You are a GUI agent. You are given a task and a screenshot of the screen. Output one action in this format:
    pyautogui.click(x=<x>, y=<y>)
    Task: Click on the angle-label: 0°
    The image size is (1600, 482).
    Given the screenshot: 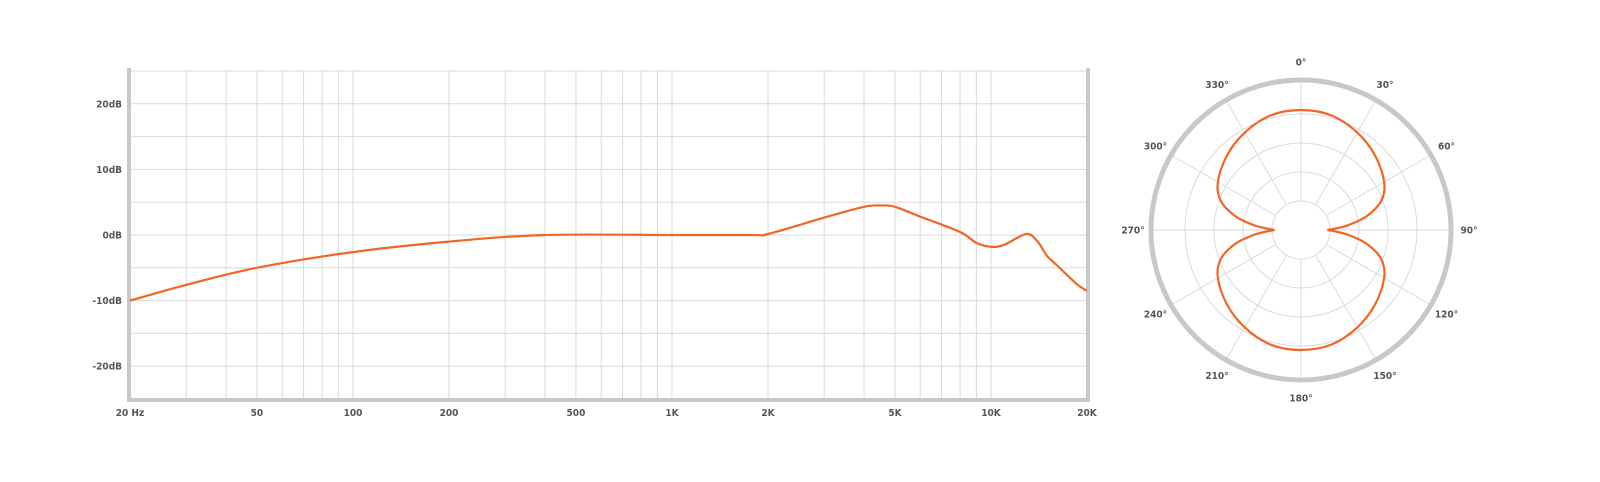 What is the action you would take?
    pyautogui.click(x=1301, y=63)
    